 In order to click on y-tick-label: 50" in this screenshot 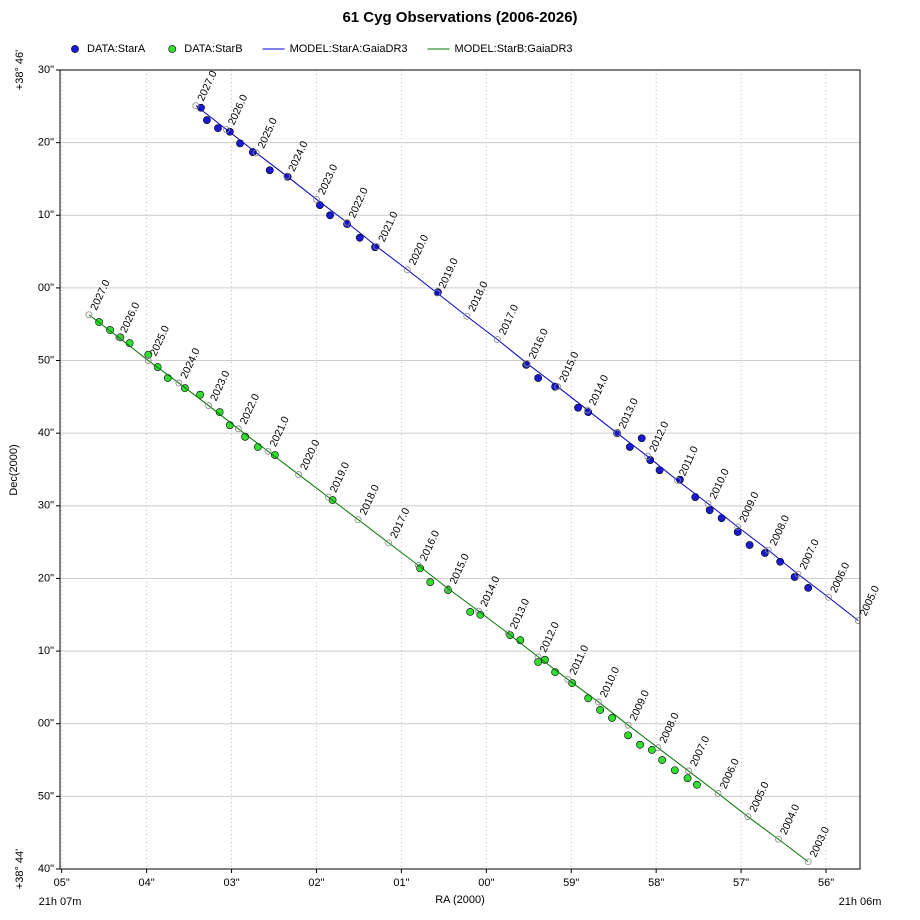, I will do `click(46, 360)`.